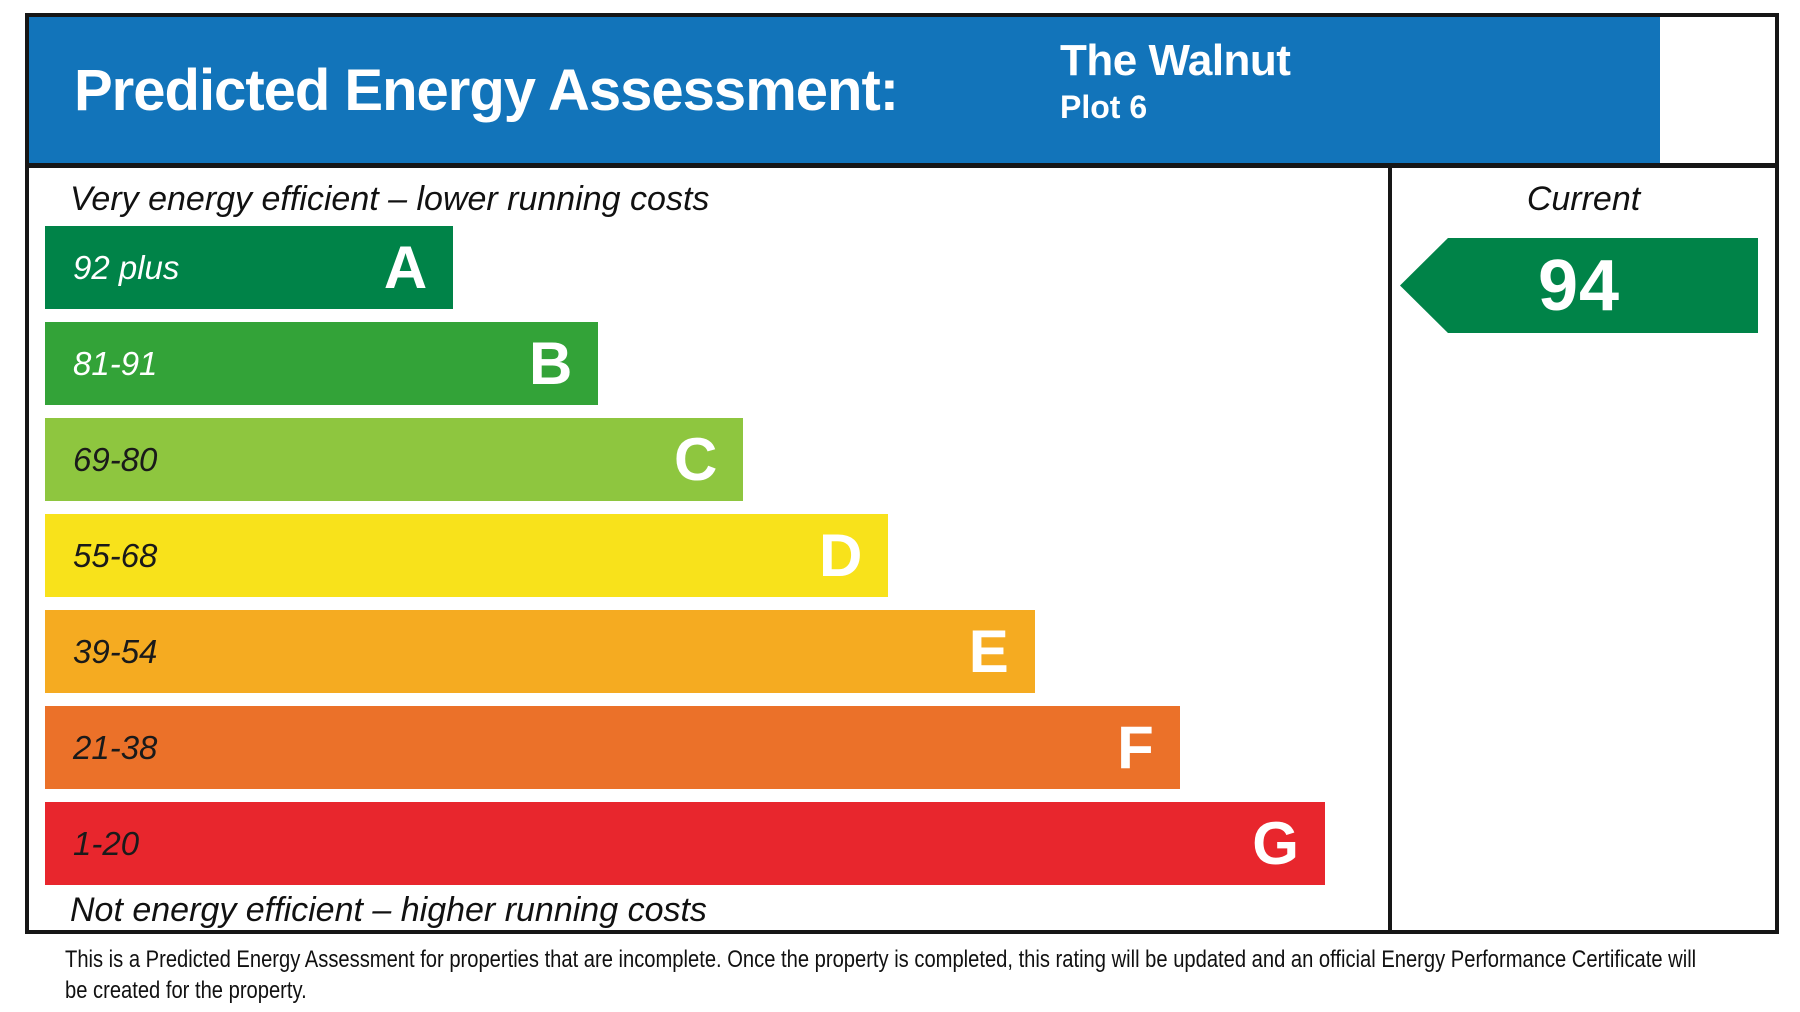  Describe the element at coordinates (322, 363) in the screenshot. I see `epc-band-row: 81-91 B` at that location.